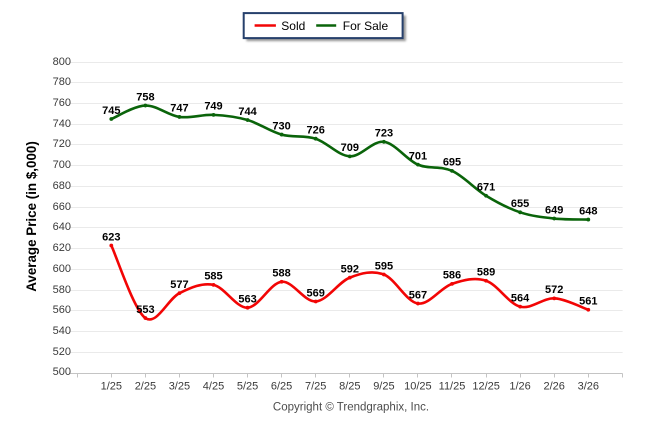  Describe the element at coordinates (213, 107) in the screenshot. I see `svg-text: 749` at that location.